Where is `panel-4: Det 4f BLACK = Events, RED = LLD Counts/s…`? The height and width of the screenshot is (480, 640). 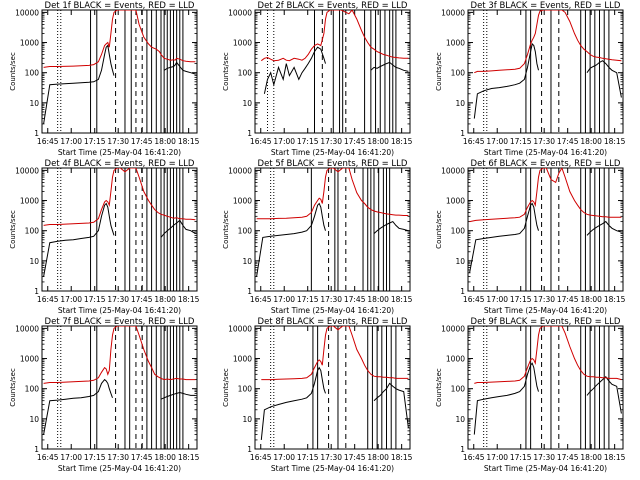 panel-4: Det 4f BLACK = Events, RED = LLD Counts/s… is located at coordinates (104, 237).